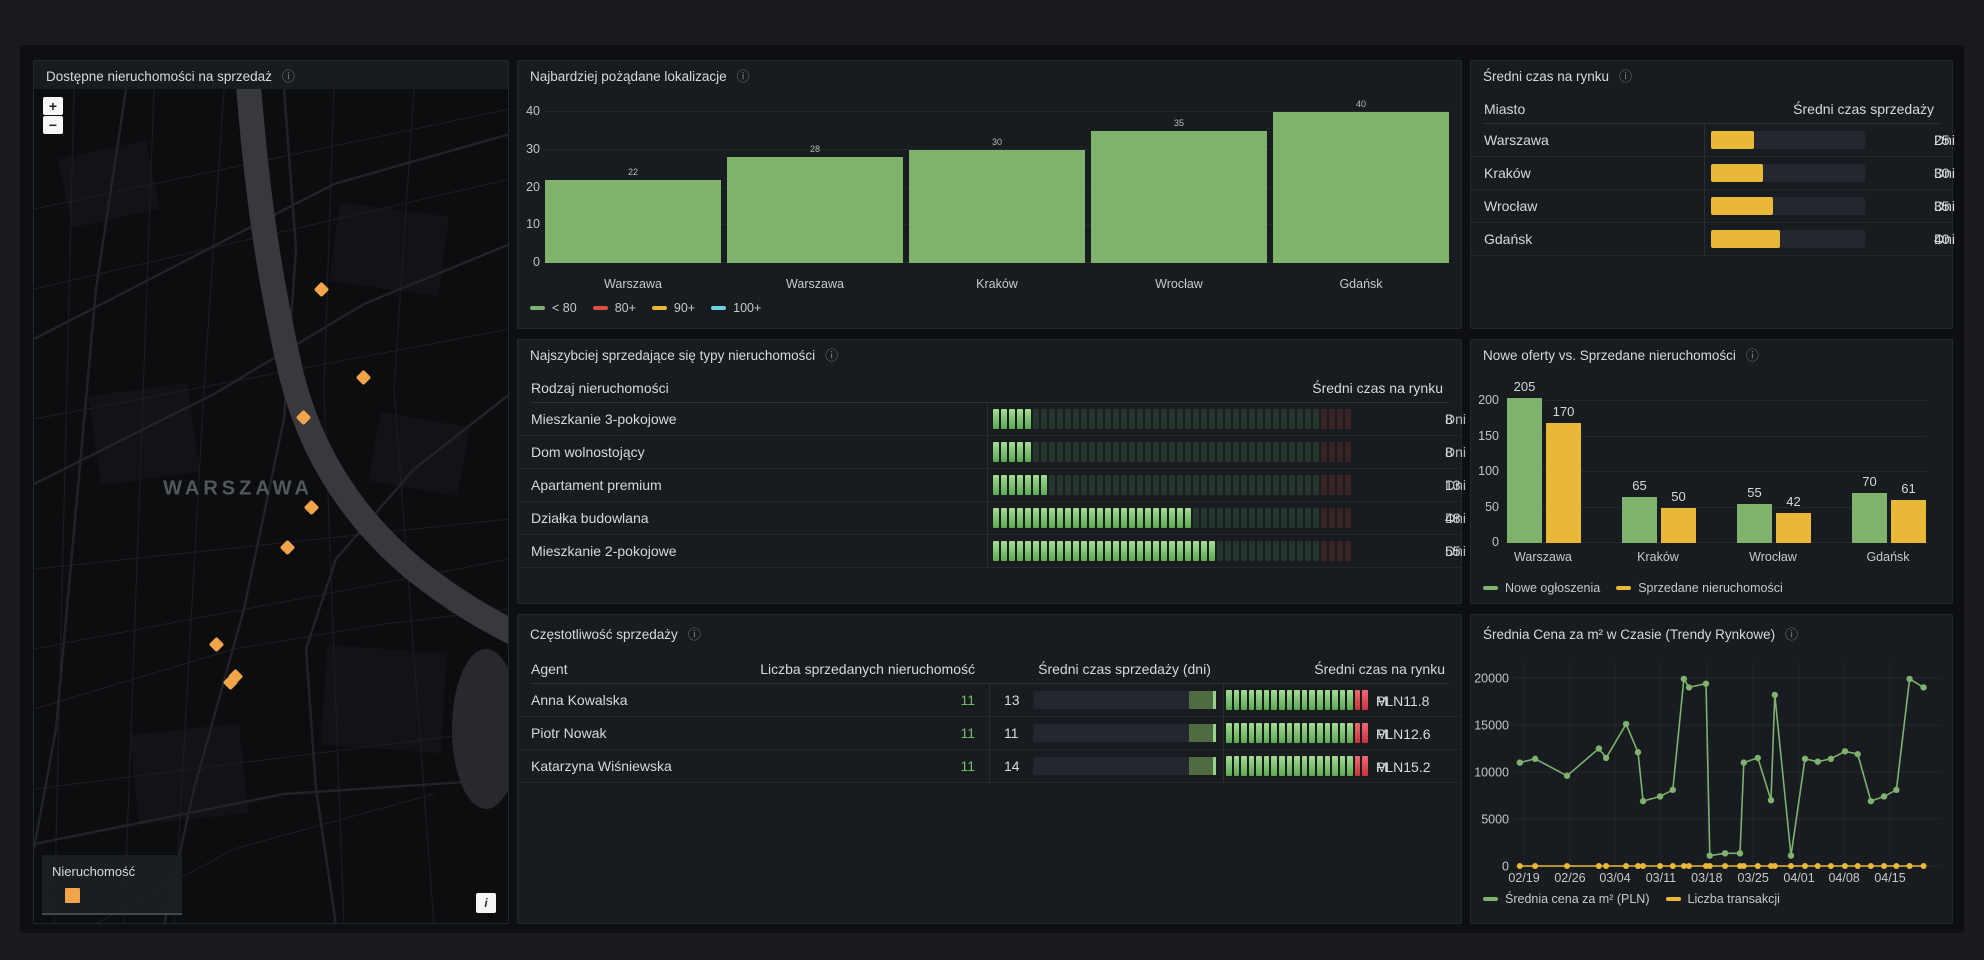  I want to click on map-zoom-out-button: −, so click(53, 125).